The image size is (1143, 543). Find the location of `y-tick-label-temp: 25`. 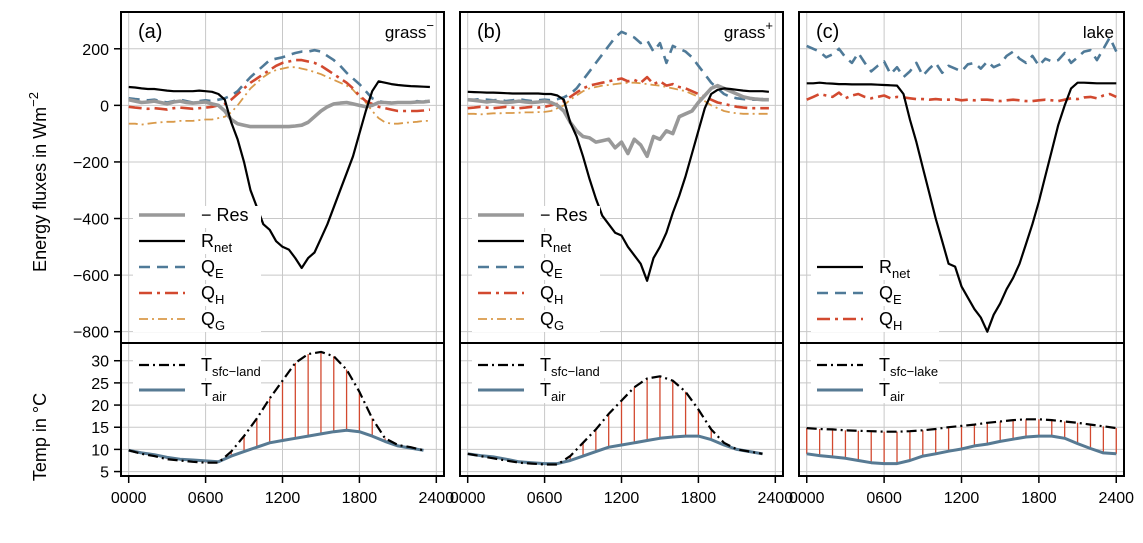

y-tick-label-temp: 25 is located at coordinates (100, 384).